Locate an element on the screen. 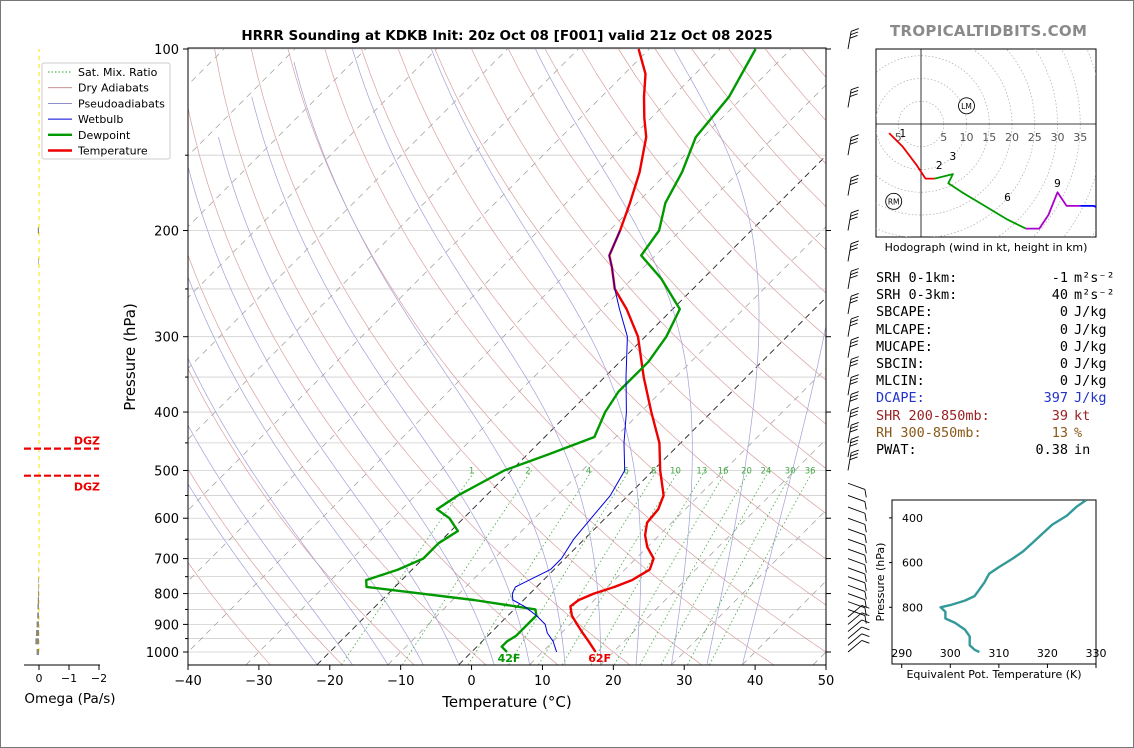  stat-row: MLCAPE: 0 J/kg is located at coordinates (996, 330).